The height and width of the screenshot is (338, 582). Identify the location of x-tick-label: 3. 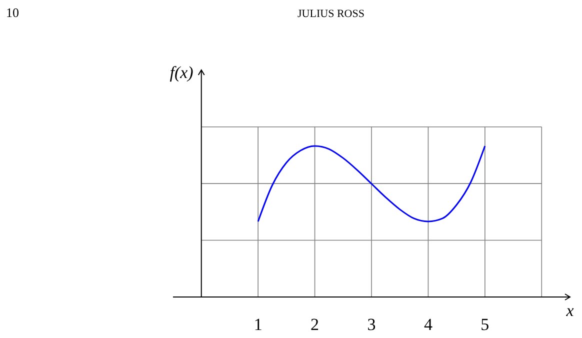
(371, 324).